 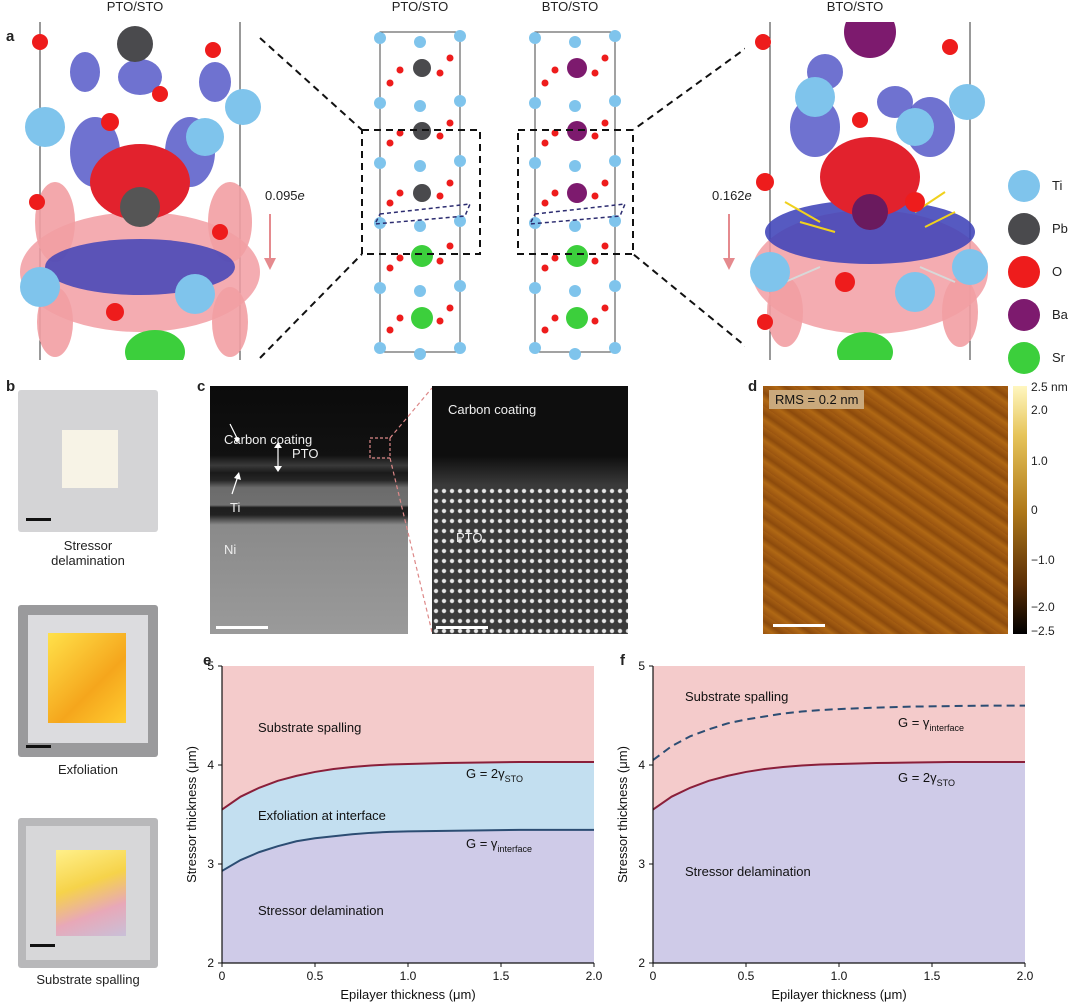 What do you see at coordinates (420, 7) in the screenshot?
I see `panel-a-title-mid-left: PTO/STO` at bounding box center [420, 7].